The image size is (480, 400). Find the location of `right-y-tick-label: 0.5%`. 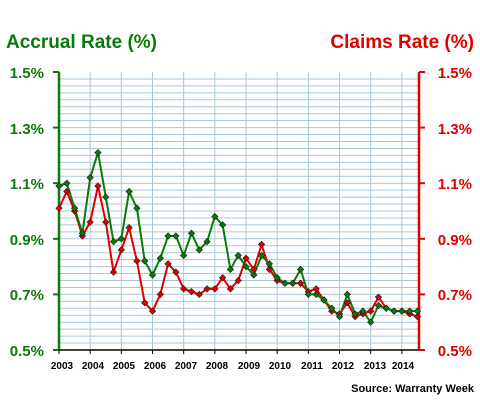

right-y-tick-label: 0.5% is located at coordinates (455, 351).